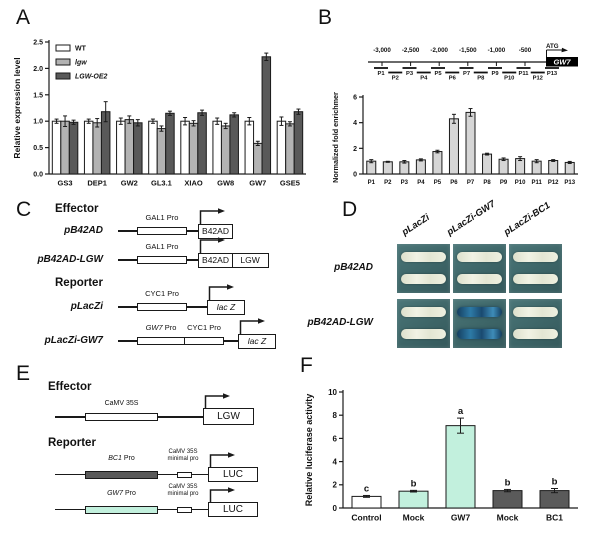  I want to click on minimal-promoter-line1: CaMV 35S, so click(183, 487).